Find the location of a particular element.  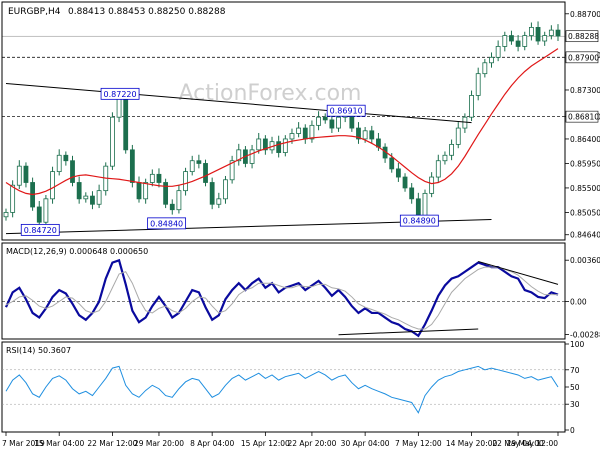

rsi-tick-label: 70 is located at coordinates (575, 370).